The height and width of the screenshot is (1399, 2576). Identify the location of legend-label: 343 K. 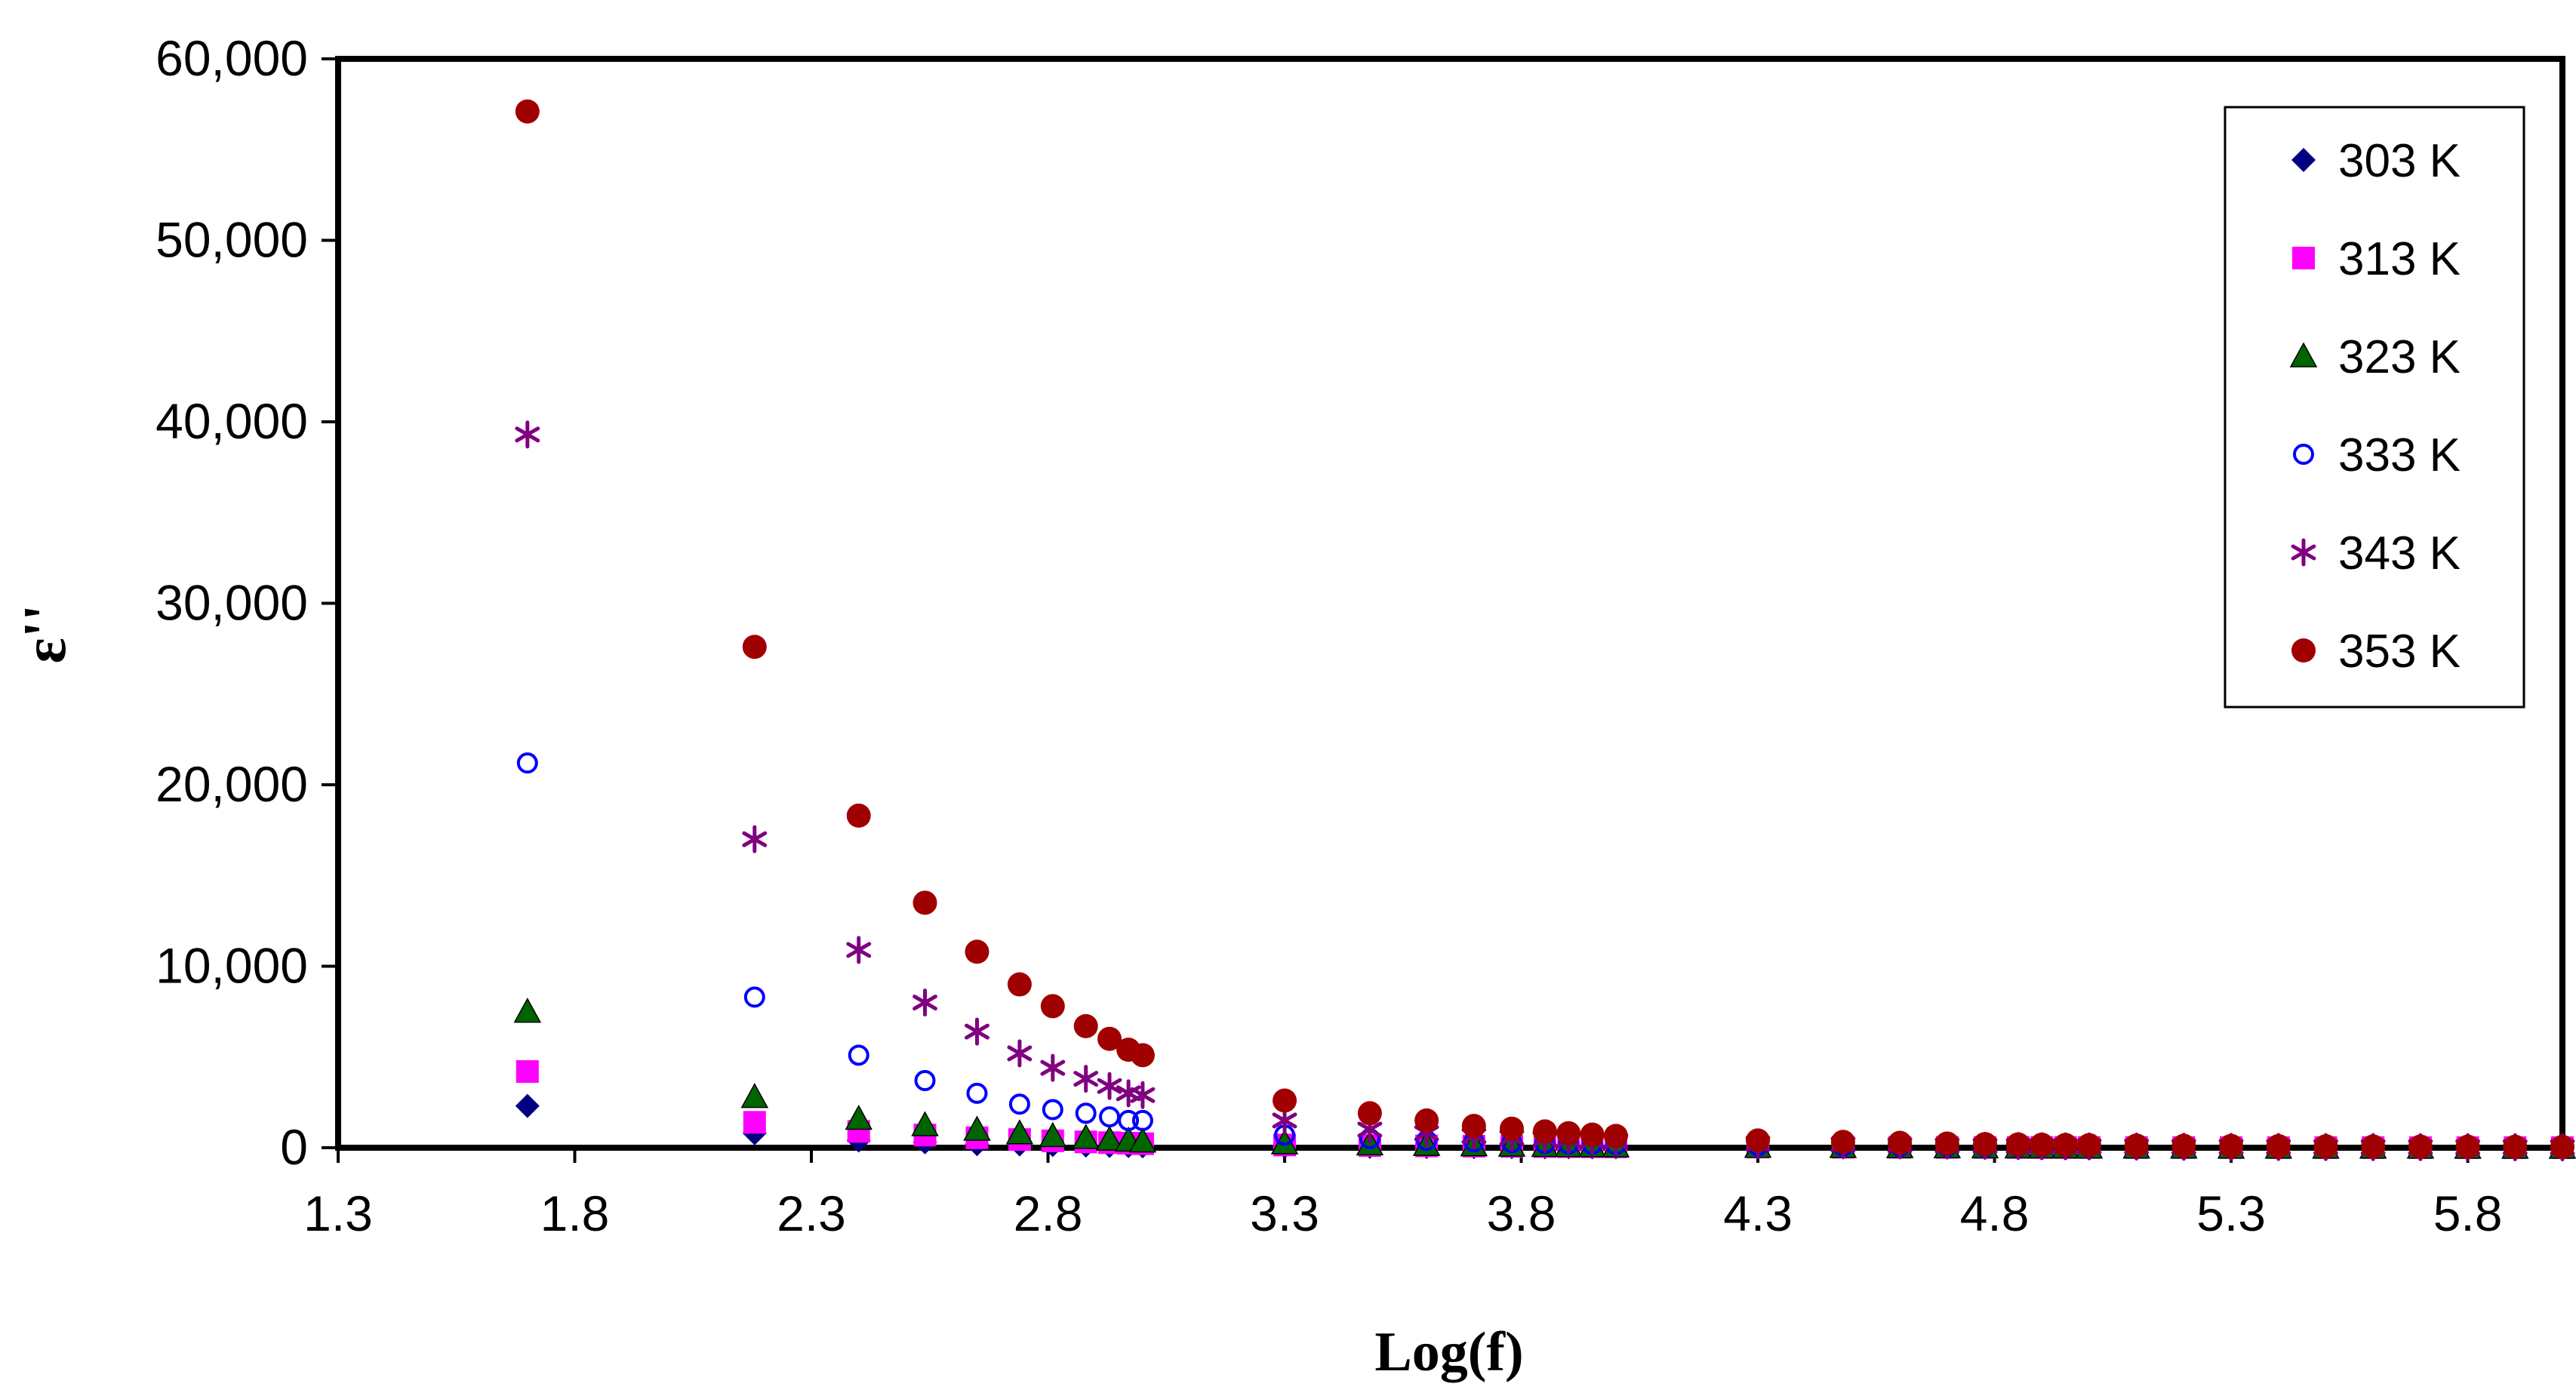
(2399, 554).